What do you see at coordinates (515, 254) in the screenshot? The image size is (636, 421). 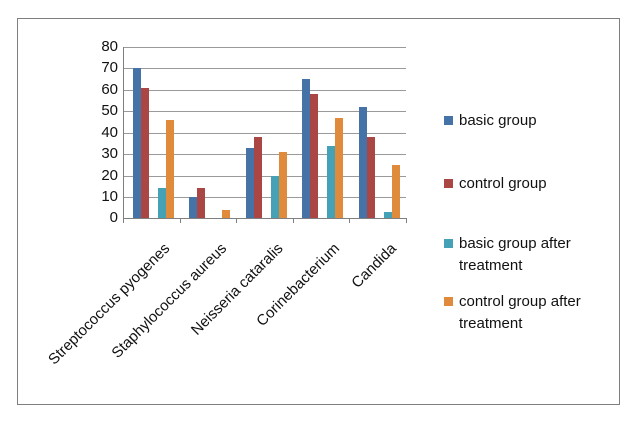 I see `legend-label: basic group after treatment` at bounding box center [515, 254].